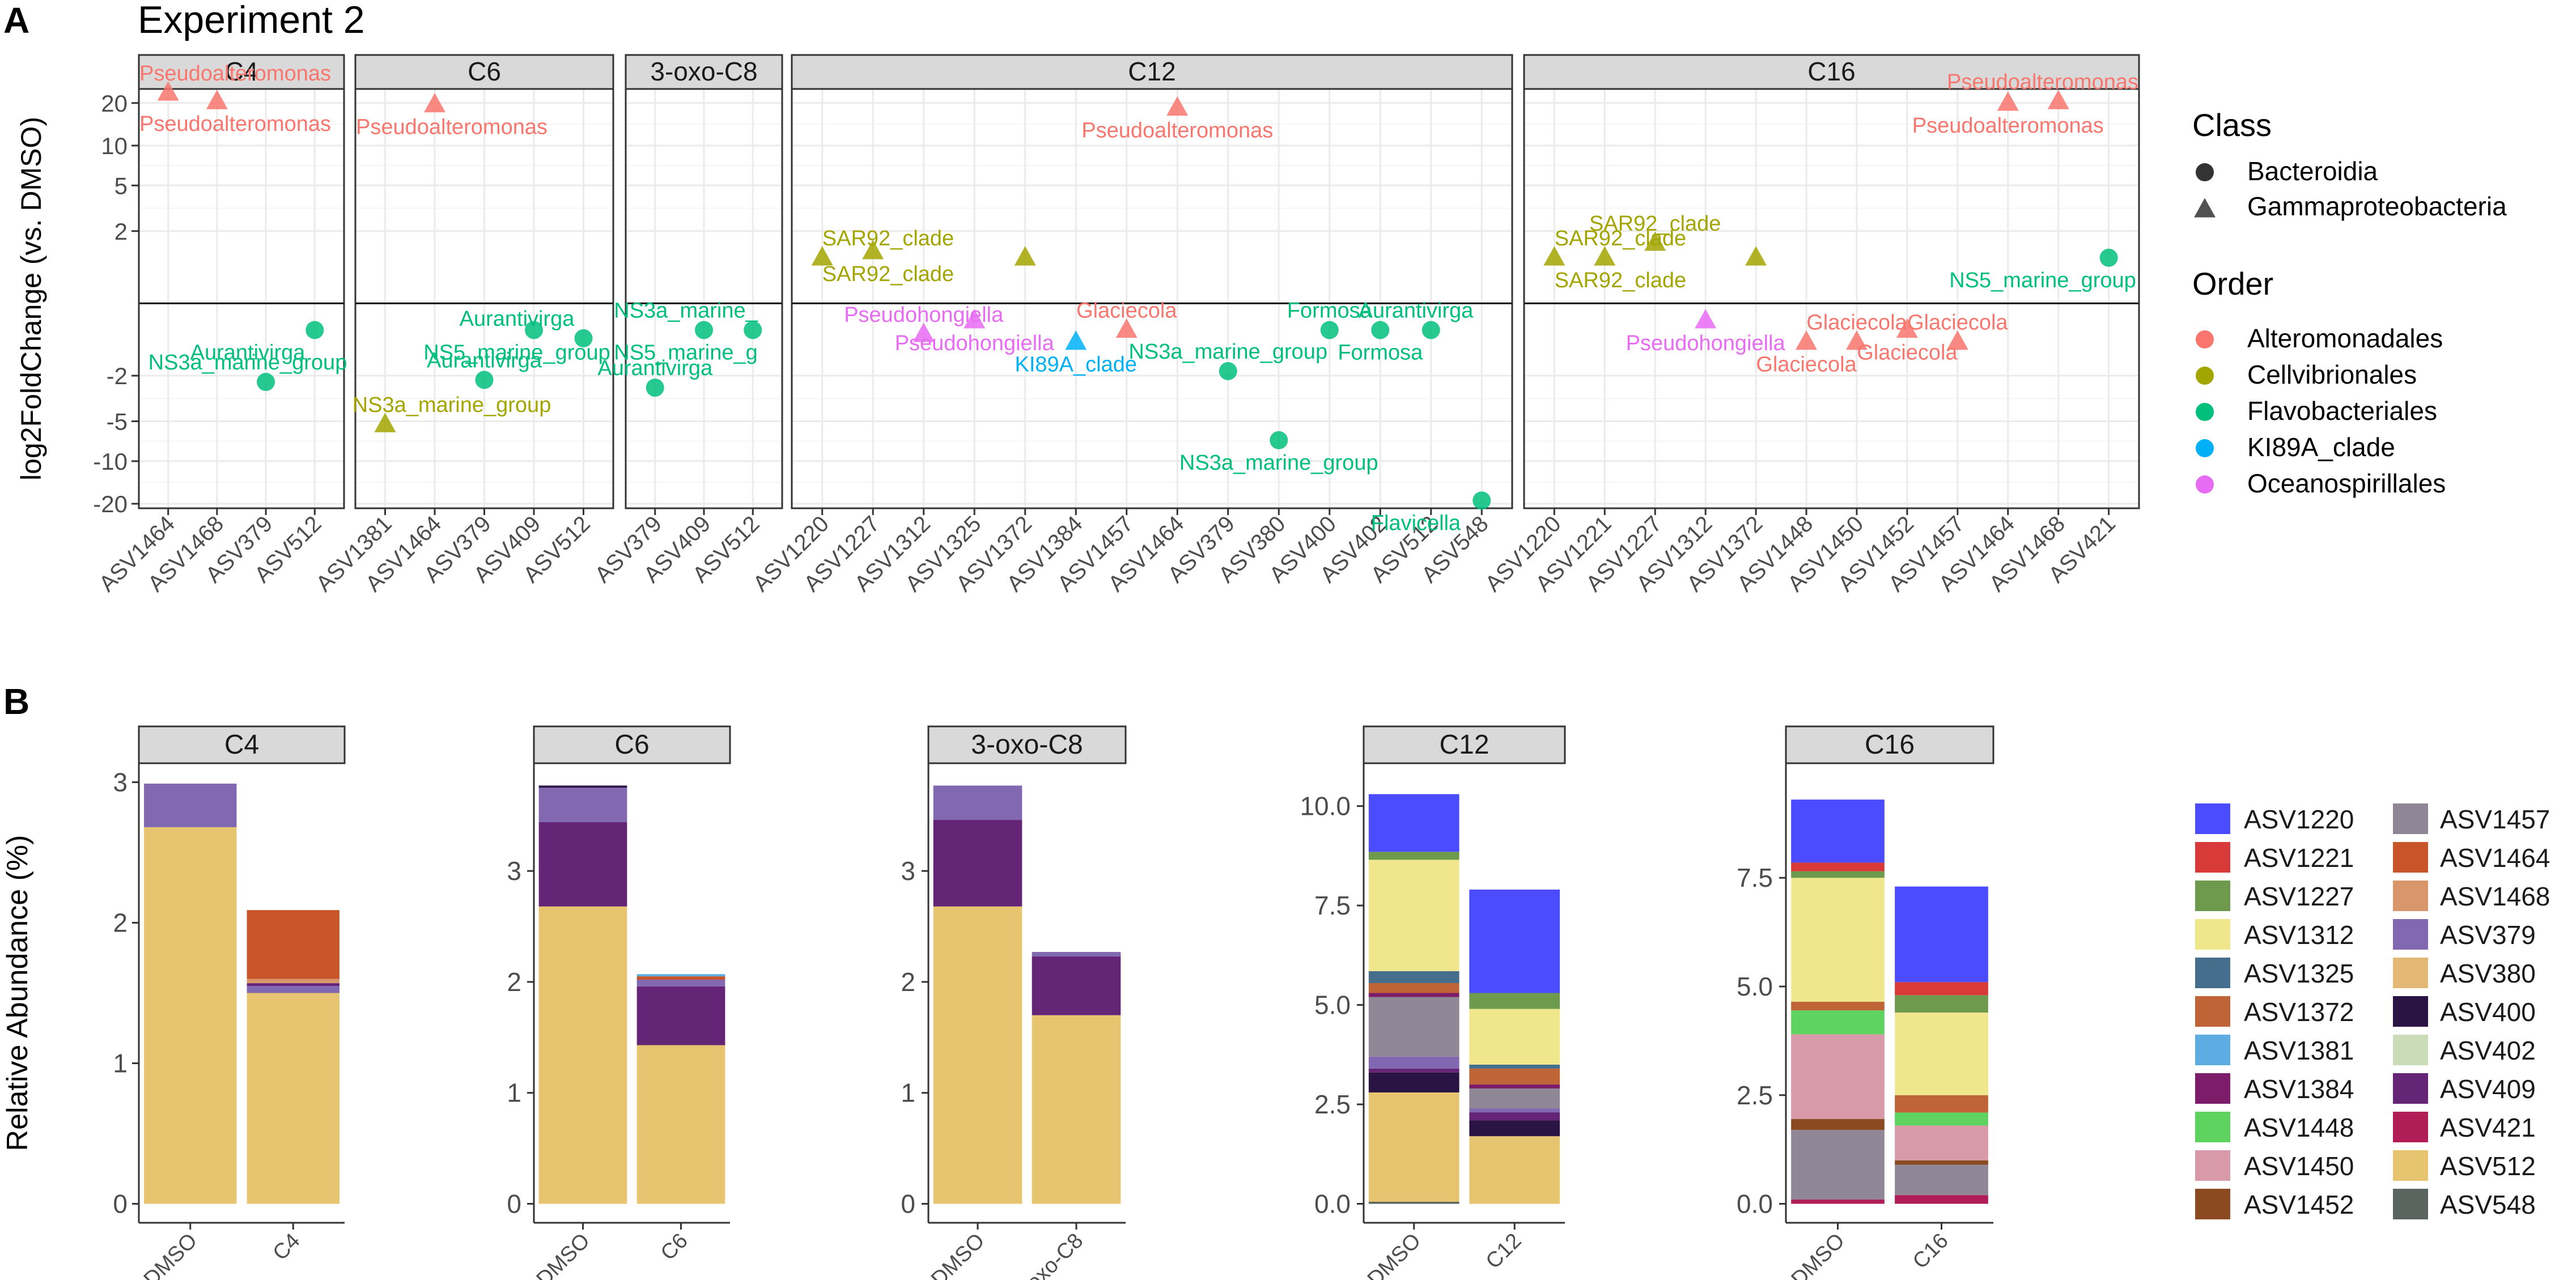  I want to click on facet-title: C6, so click(484, 71).